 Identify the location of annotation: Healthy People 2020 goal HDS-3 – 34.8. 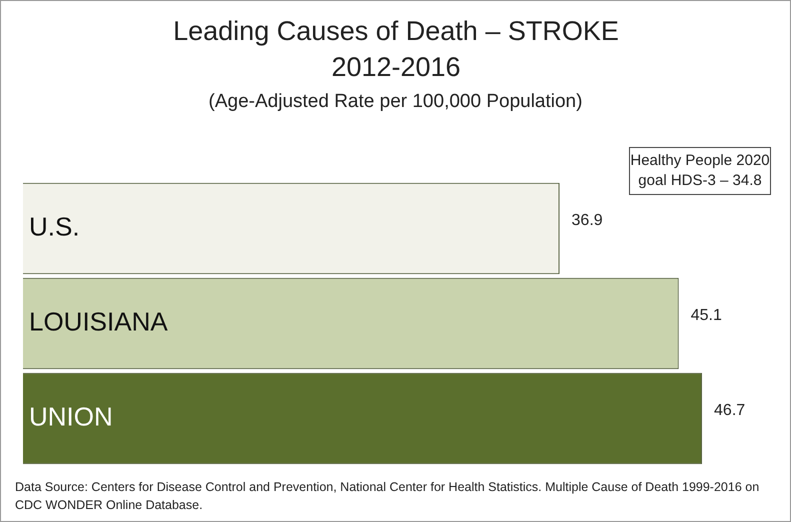
(700, 171).